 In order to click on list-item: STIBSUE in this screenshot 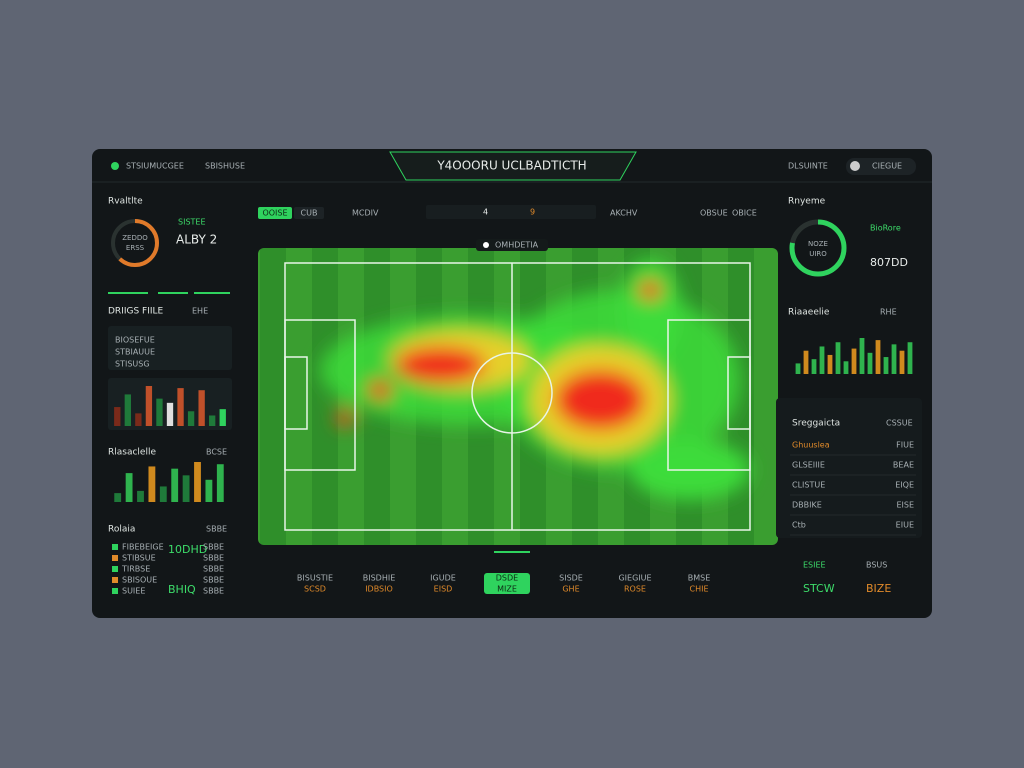, I will do `click(139, 558)`.